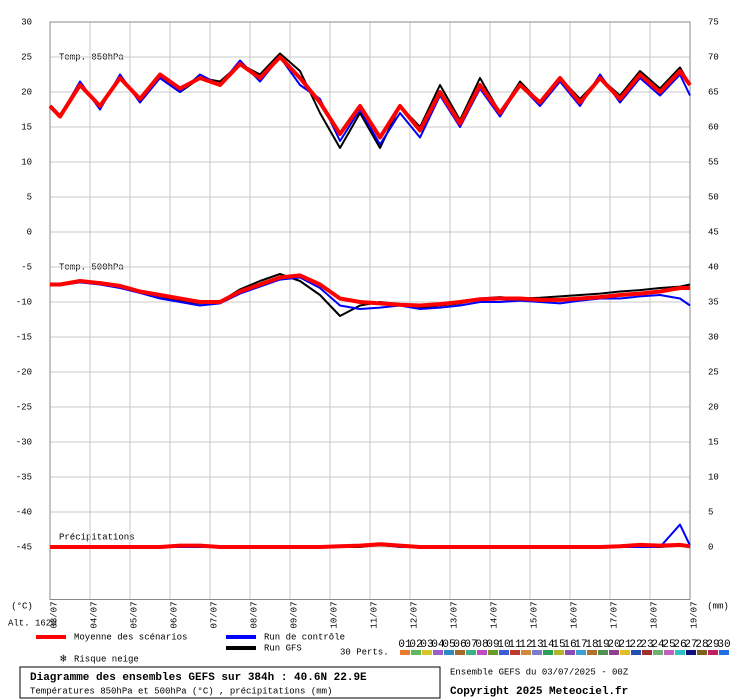 Image resolution: width=740 pixels, height=700 pixels. I want to click on x-tick-label: 16/07, so click(574, 615).